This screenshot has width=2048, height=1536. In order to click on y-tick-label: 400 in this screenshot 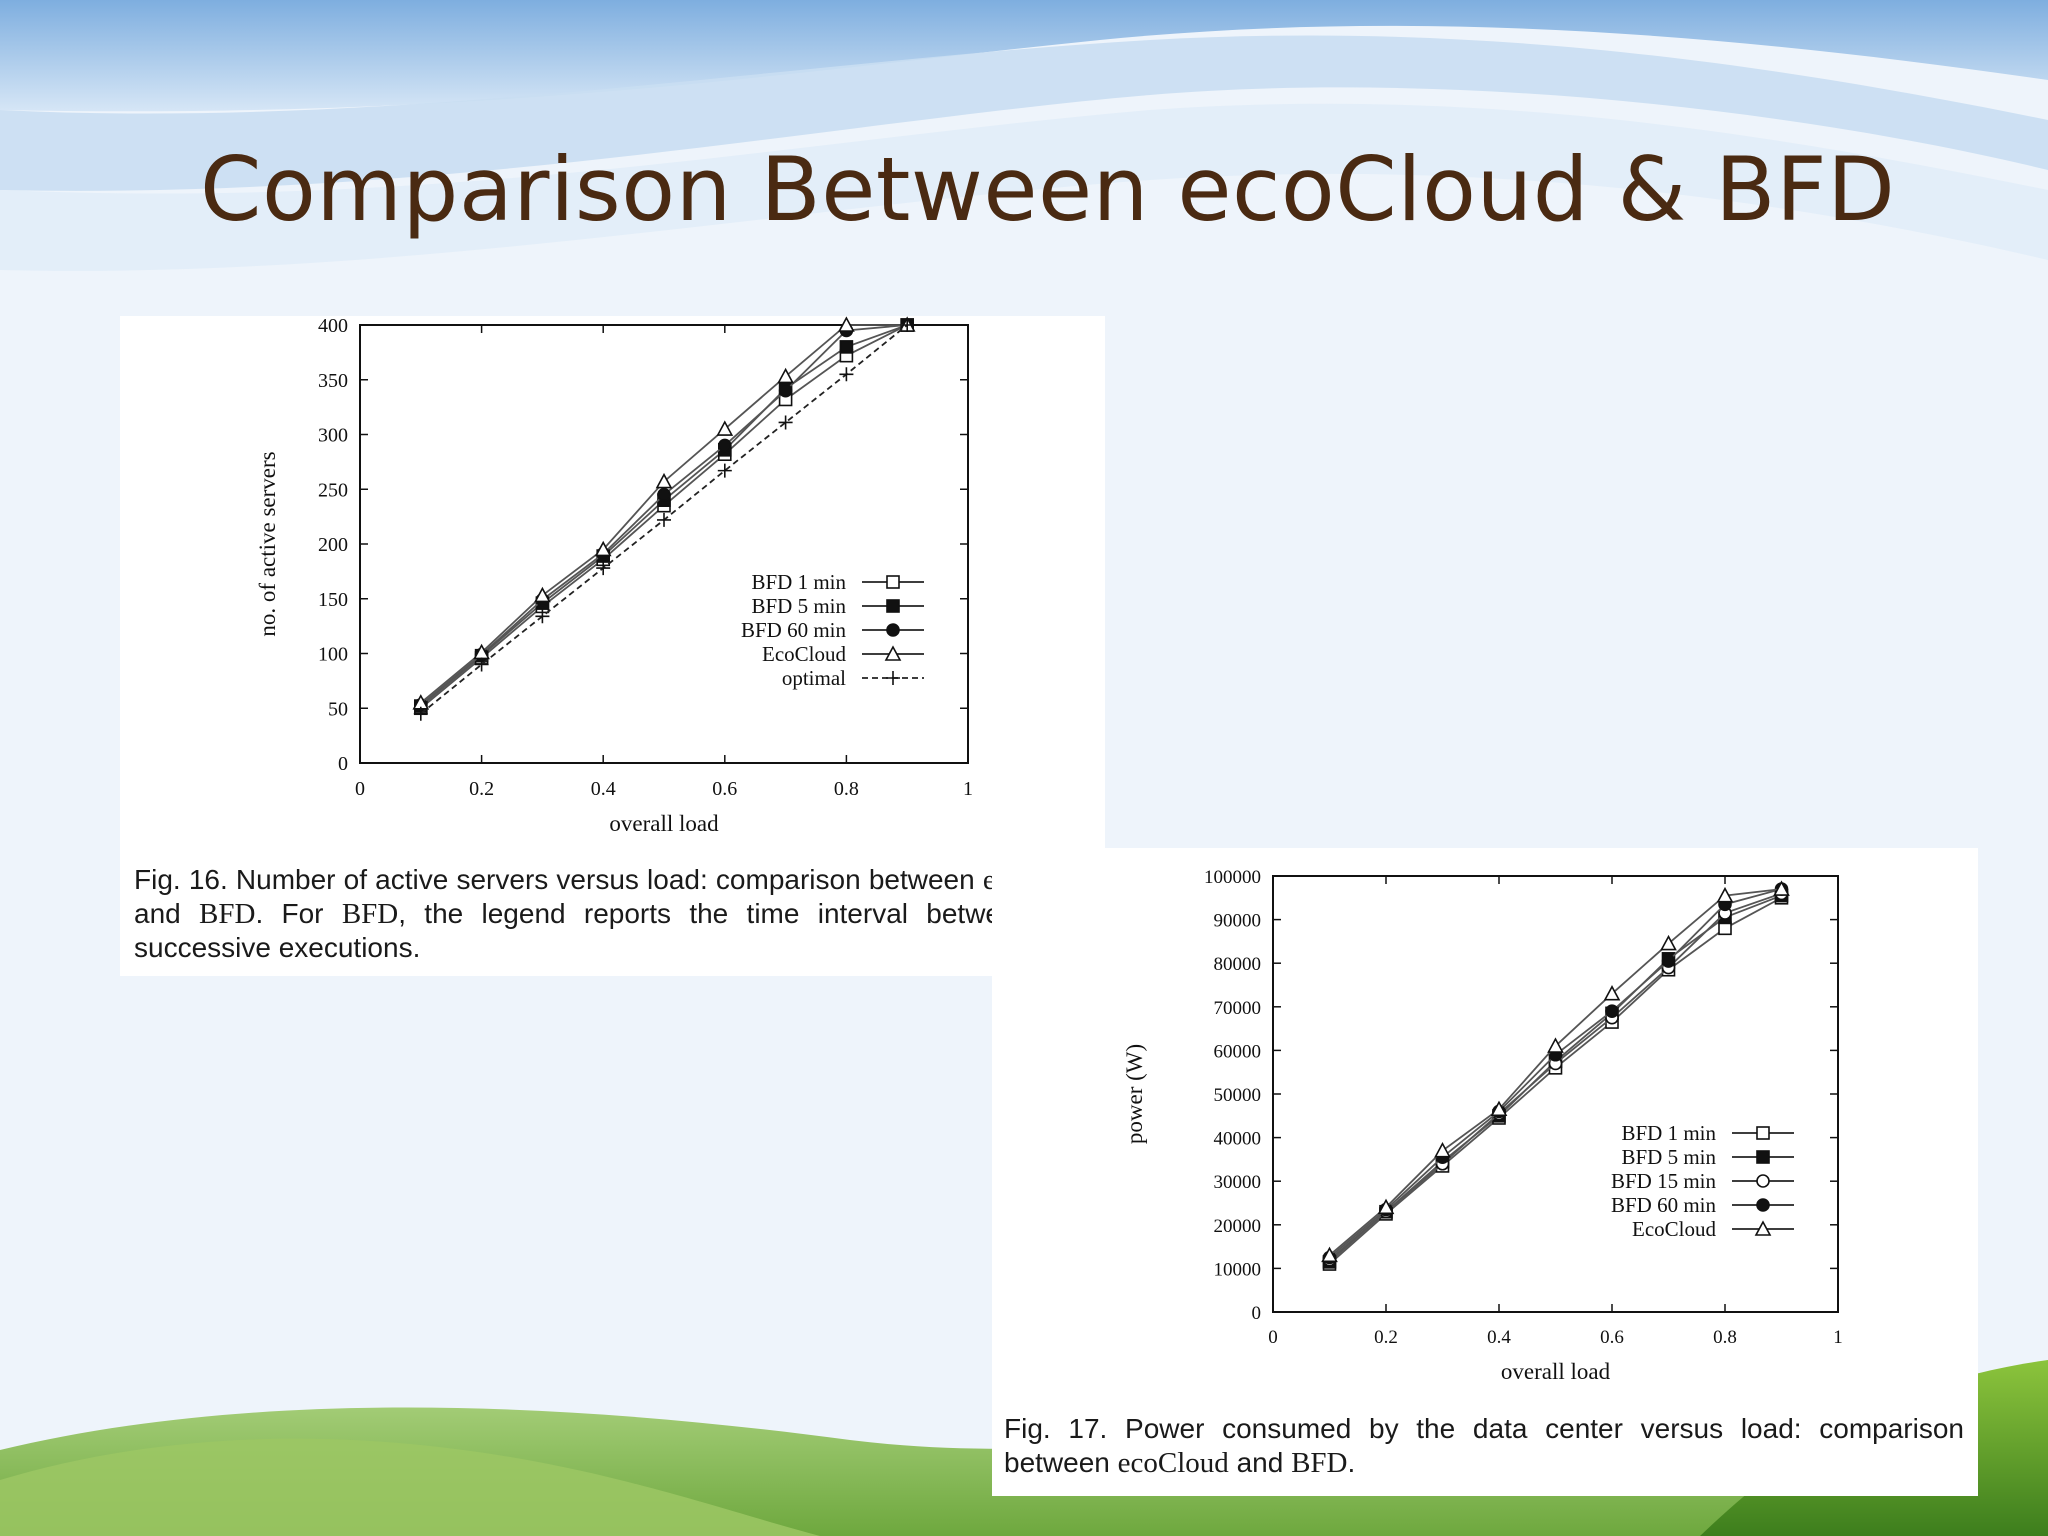, I will do `click(333, 326)`.